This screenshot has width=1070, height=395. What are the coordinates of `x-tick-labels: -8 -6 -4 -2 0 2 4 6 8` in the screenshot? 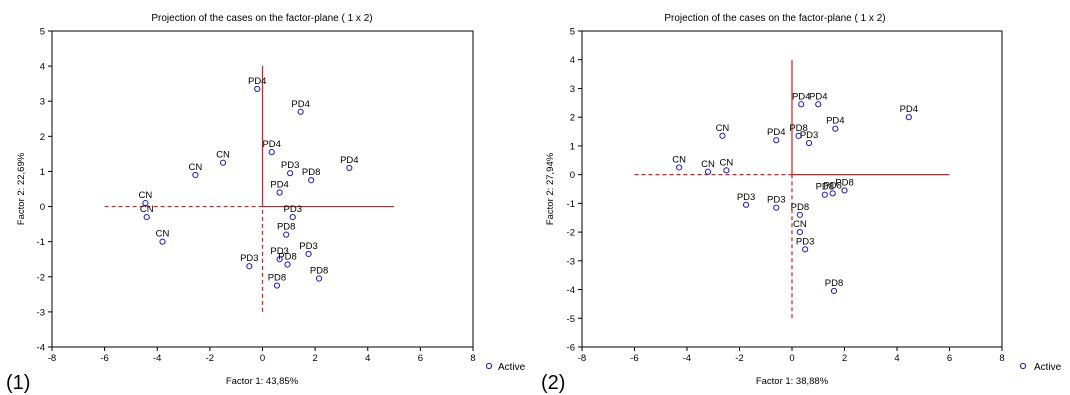 It's located at (262, 355).